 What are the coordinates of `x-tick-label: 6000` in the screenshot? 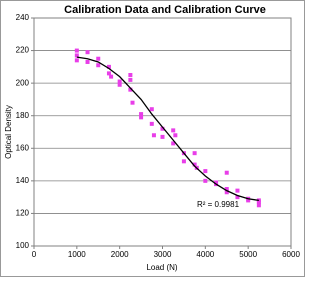 It's located at (291, 254).